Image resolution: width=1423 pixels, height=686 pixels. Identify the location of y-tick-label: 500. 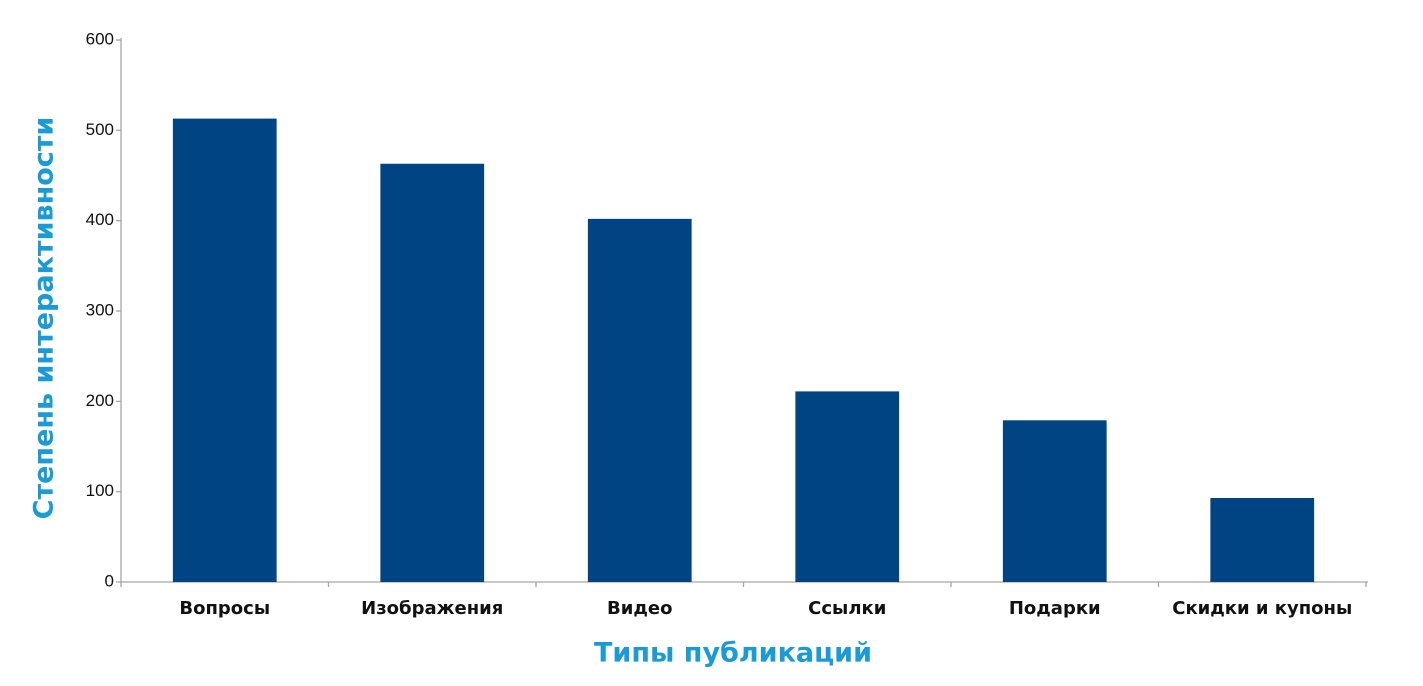
(100, 129).